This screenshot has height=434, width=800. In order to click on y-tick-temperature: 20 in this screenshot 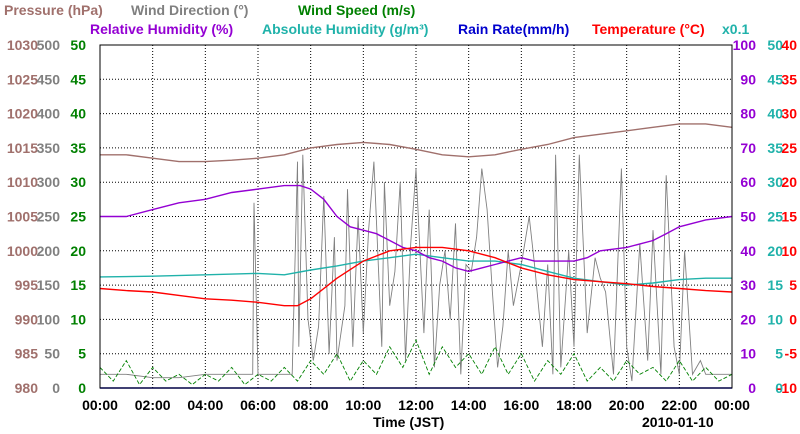, I will do `click(789, 182)`.